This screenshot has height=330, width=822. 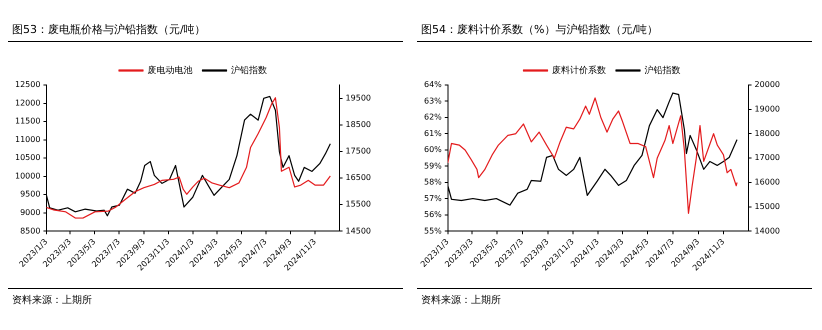 What do you see at coordinates (27, 85) in the screenshot?
I see `y-tick-label: 12500` at bounding box center [27, 85].